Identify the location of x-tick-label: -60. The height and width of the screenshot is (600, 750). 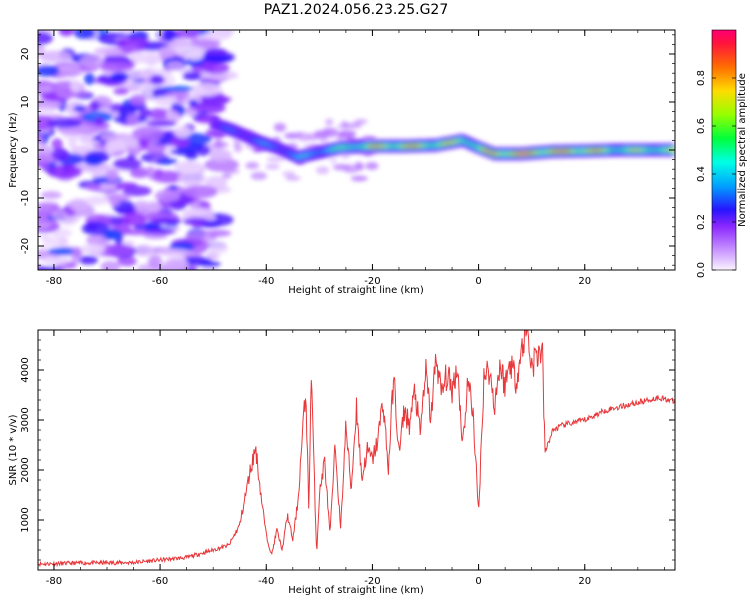
(160, 281).